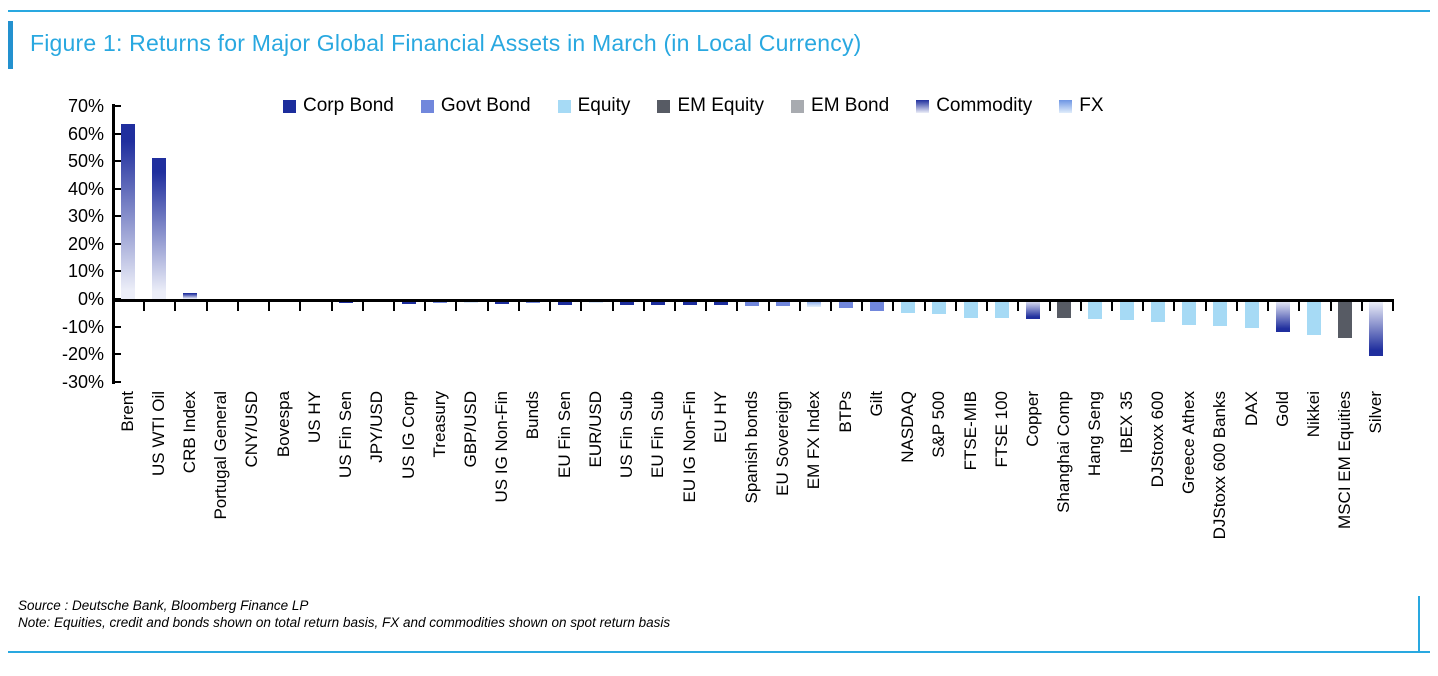 This screenshot has width=1438, height=676. What do you see at coordinates (158, 228) in the screenshot?
I see `bar-us-wti-oil` at bounding box center [158, 228].